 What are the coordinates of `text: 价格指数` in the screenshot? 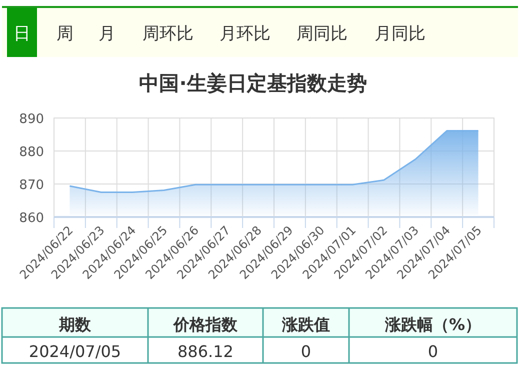 It's located at (205, 324).